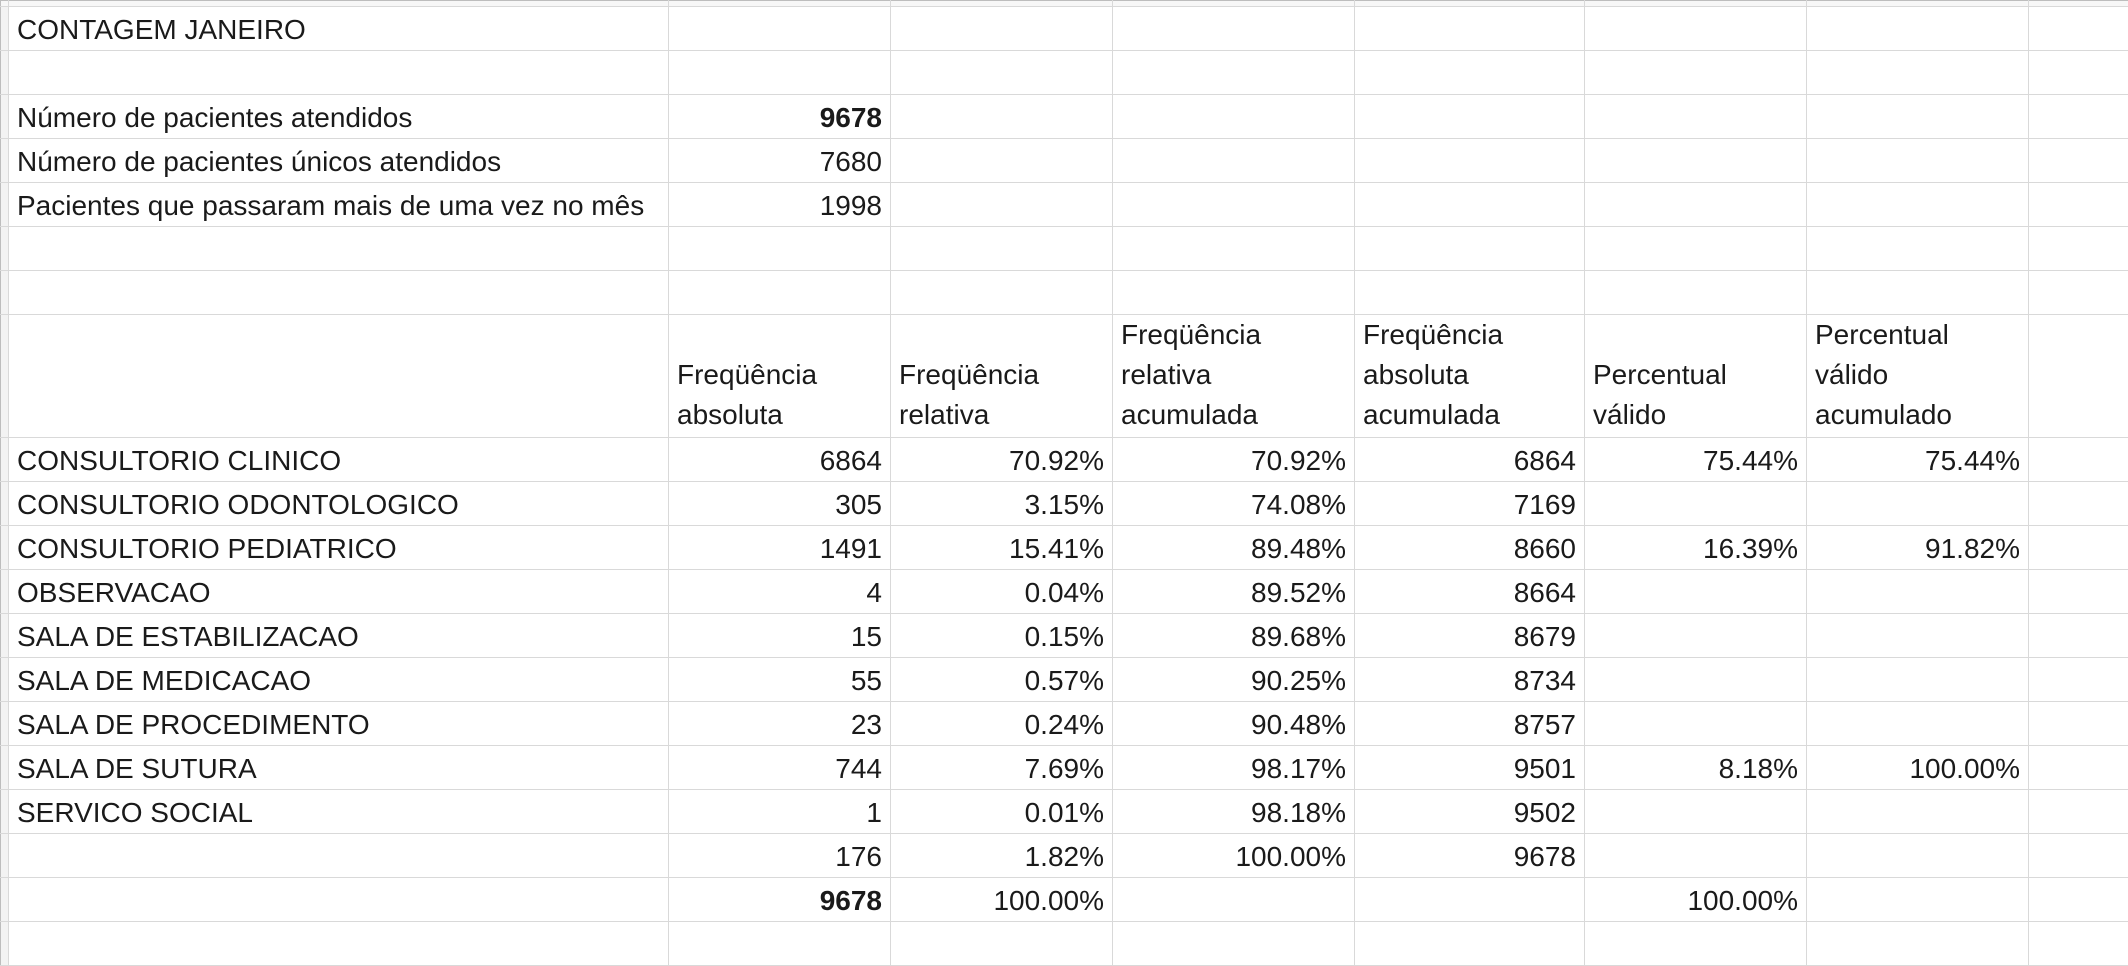 The image size is (2128, 966). I want to click on column-header-line: Freqüência, so click(1469, 335).